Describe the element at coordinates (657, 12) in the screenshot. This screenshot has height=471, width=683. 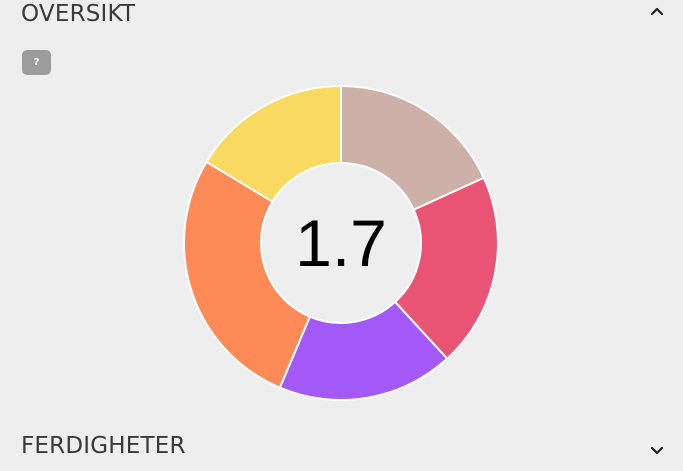
I see `chevron-up-icon` at that location.